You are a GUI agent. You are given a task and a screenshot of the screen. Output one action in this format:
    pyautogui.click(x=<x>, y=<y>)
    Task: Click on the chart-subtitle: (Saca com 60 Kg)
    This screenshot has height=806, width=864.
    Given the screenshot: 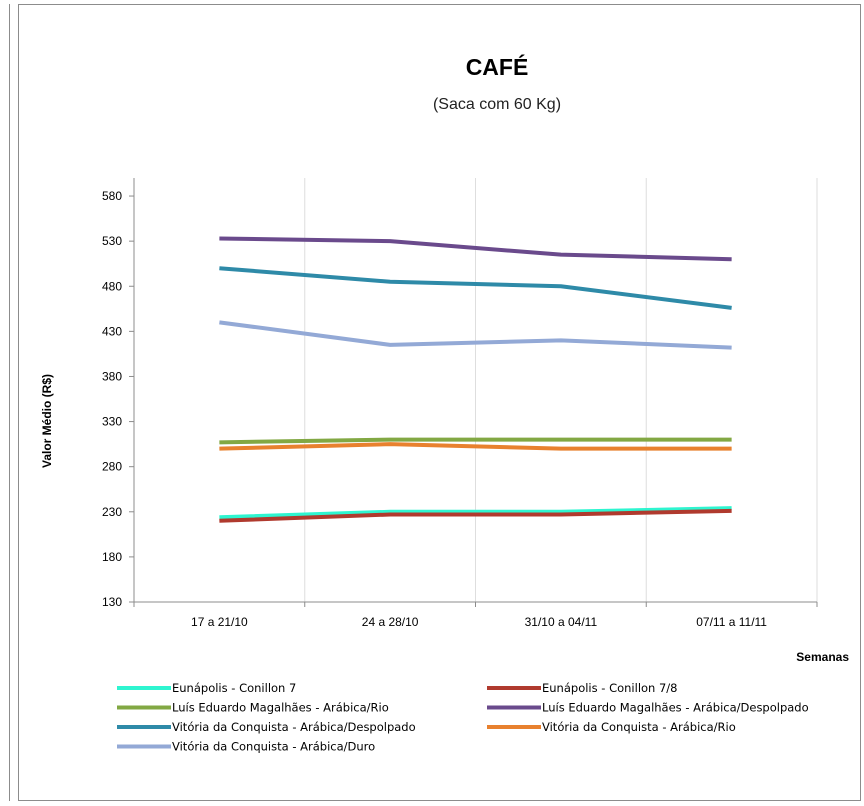 What is the action you would take?
    pyautogui.click(x=497, y=104)
    